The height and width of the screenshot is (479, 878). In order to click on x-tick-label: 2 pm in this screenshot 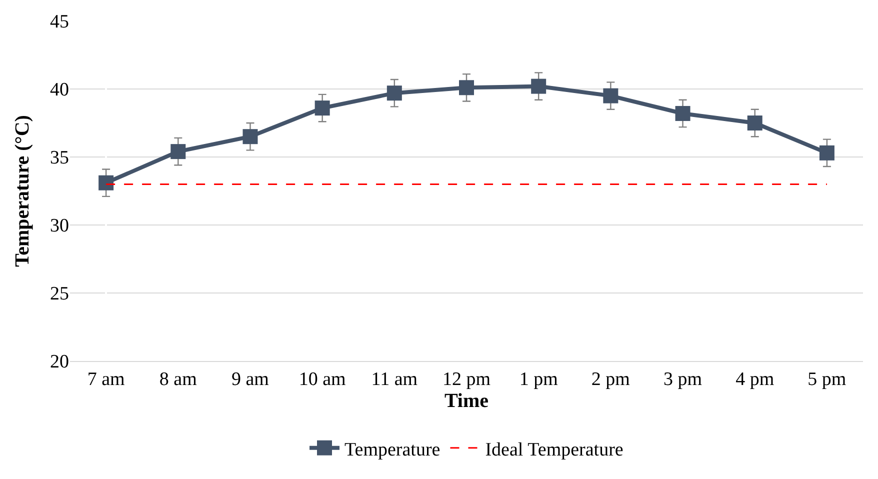, I will do `click(610, 379)`.